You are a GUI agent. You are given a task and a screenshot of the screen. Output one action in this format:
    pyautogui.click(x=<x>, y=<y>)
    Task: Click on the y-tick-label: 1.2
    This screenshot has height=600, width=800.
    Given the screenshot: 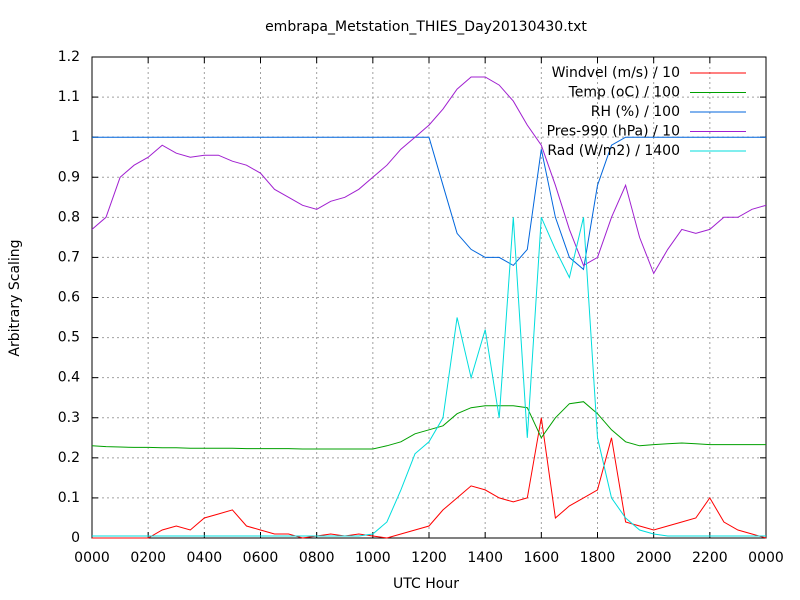 What is the action you would take?
    pyautogui.click(x=69, y=57)
    